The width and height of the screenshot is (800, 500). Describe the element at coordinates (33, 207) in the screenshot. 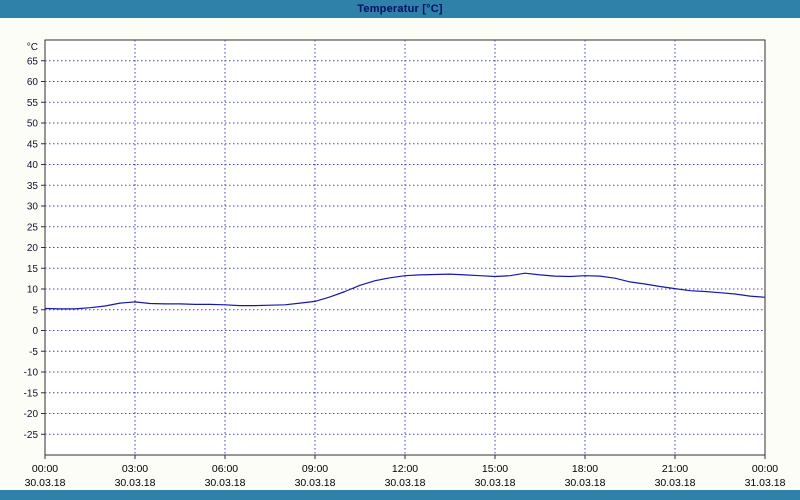

I see `y-tick-label: 30` at that location.